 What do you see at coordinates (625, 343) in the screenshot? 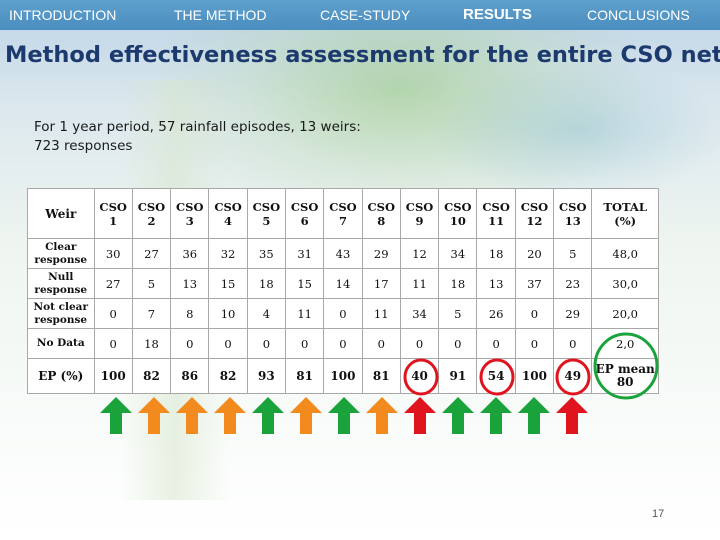
I see `total-cell: 2,0` at bounding box center [625, 343].